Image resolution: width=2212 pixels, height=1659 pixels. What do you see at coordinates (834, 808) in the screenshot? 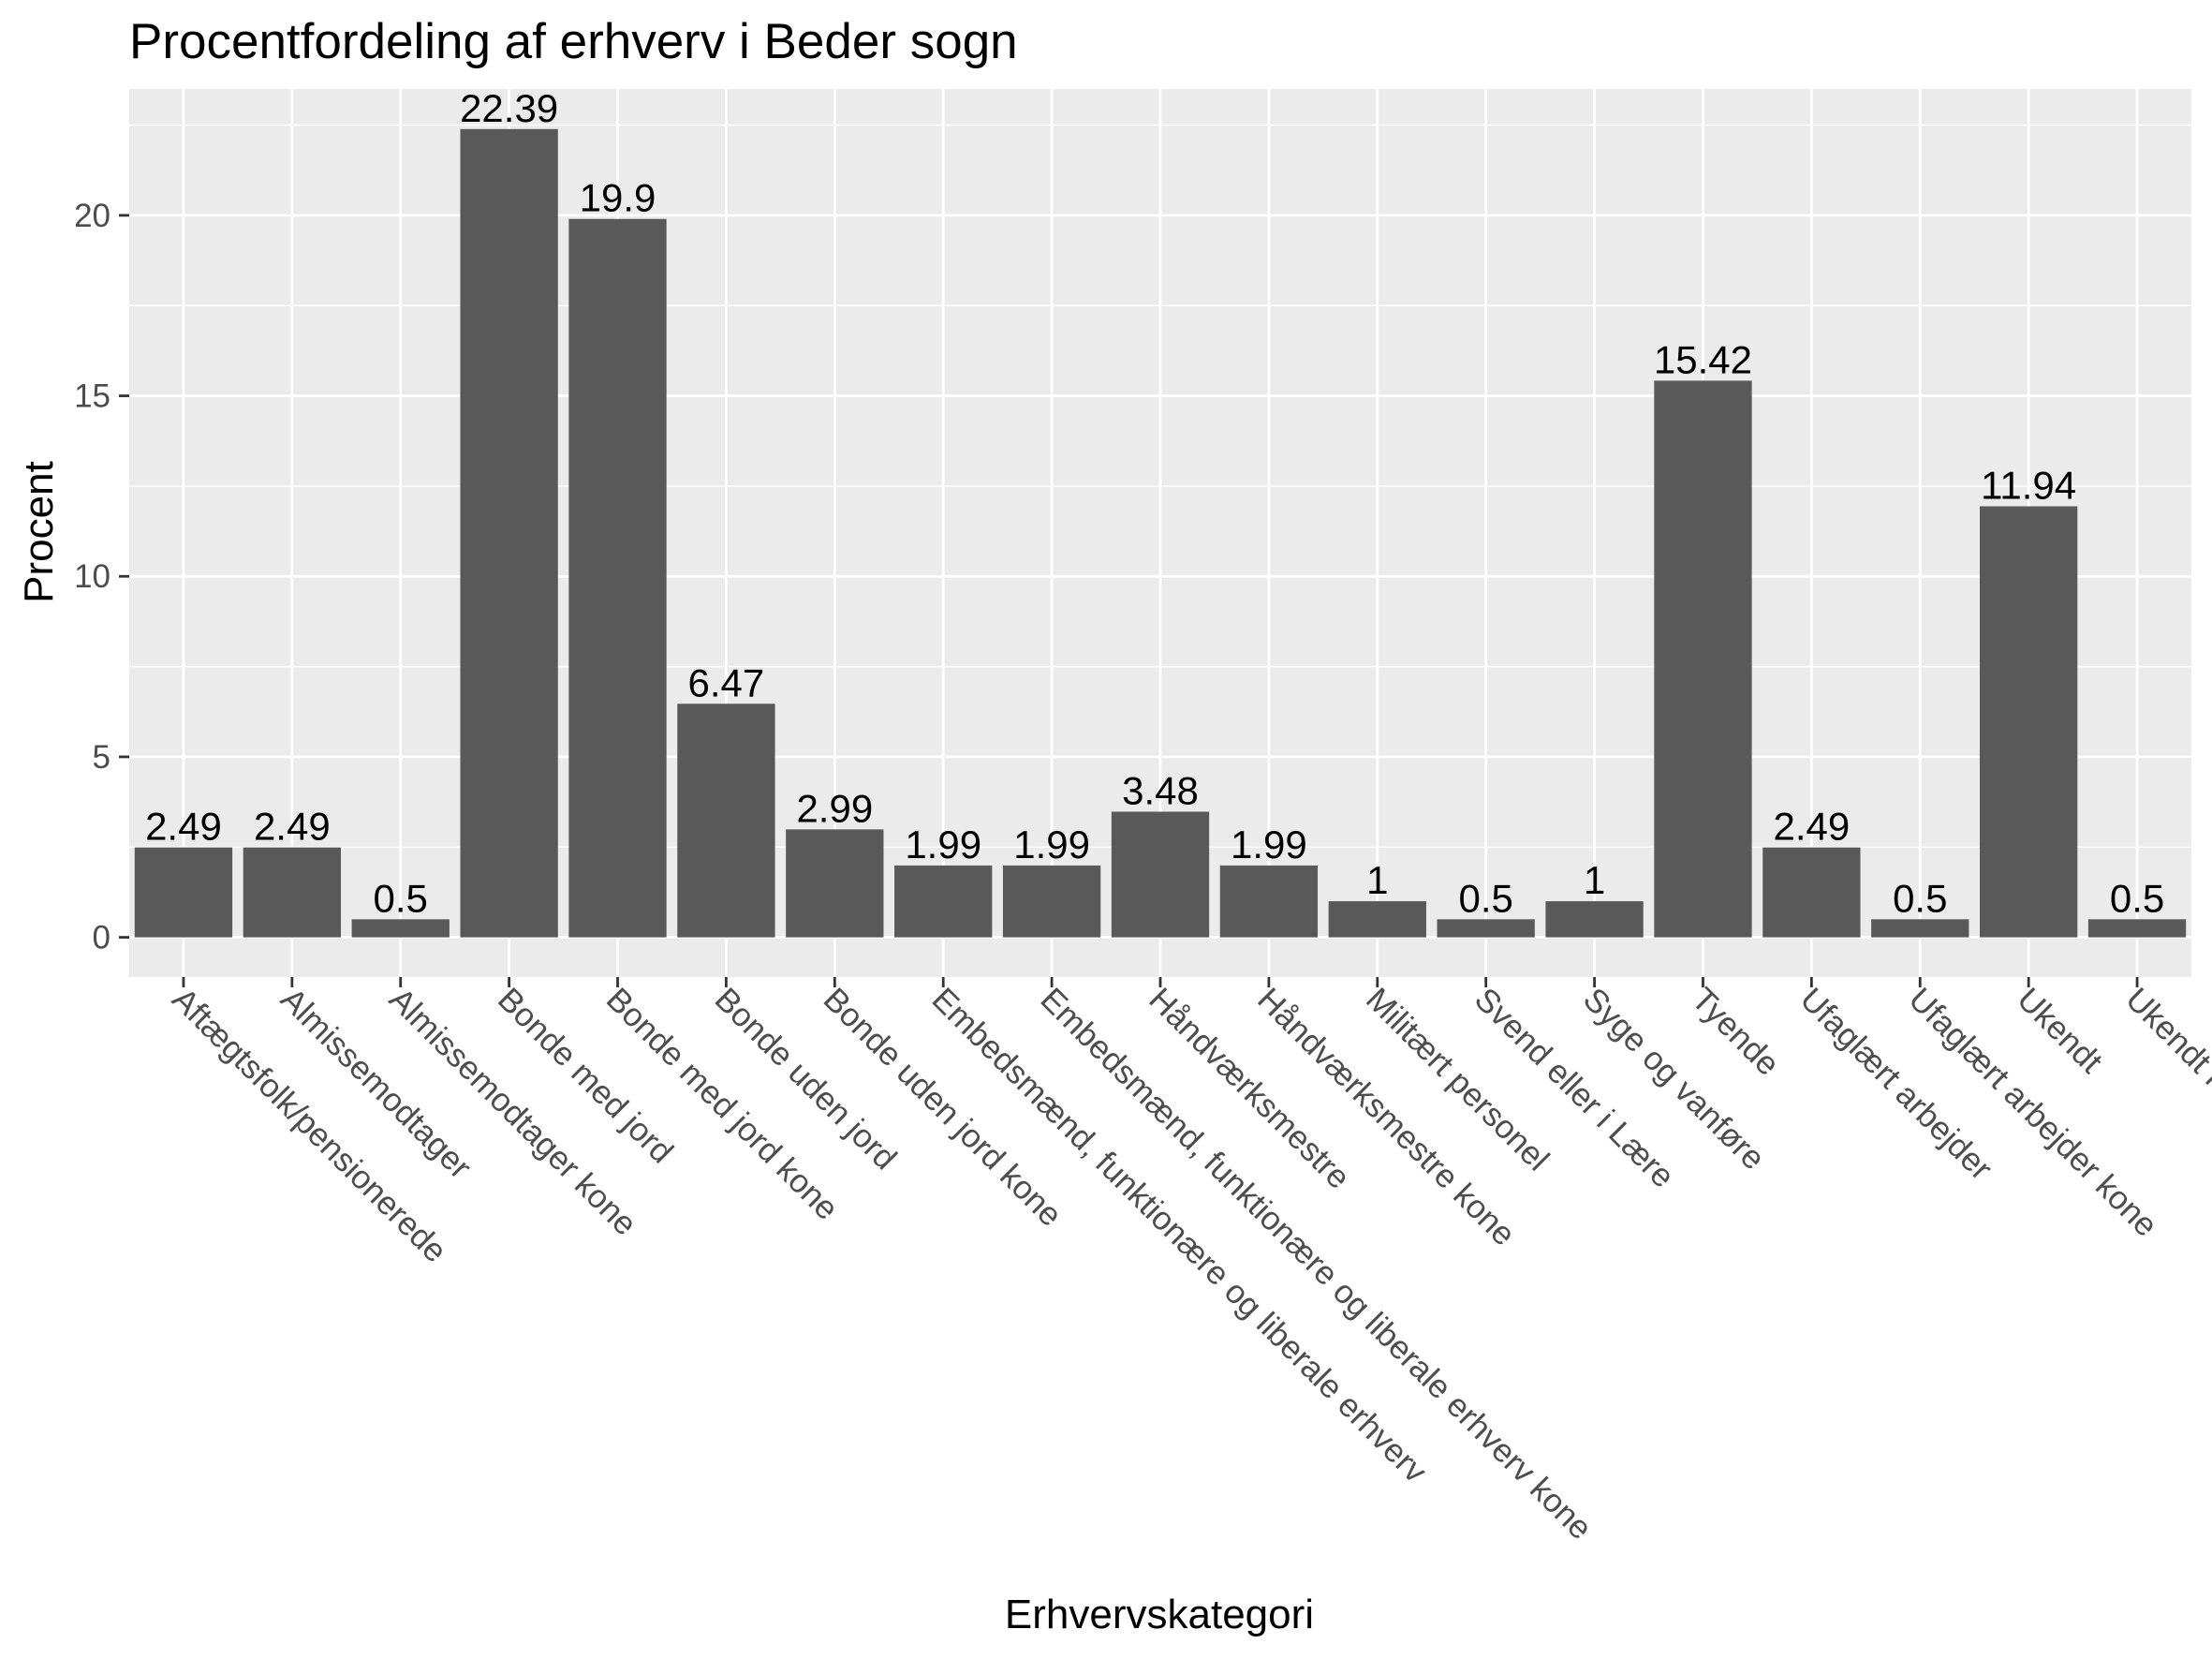
I see `bar-value-label: 2.99` at bounding box center [834, 808].